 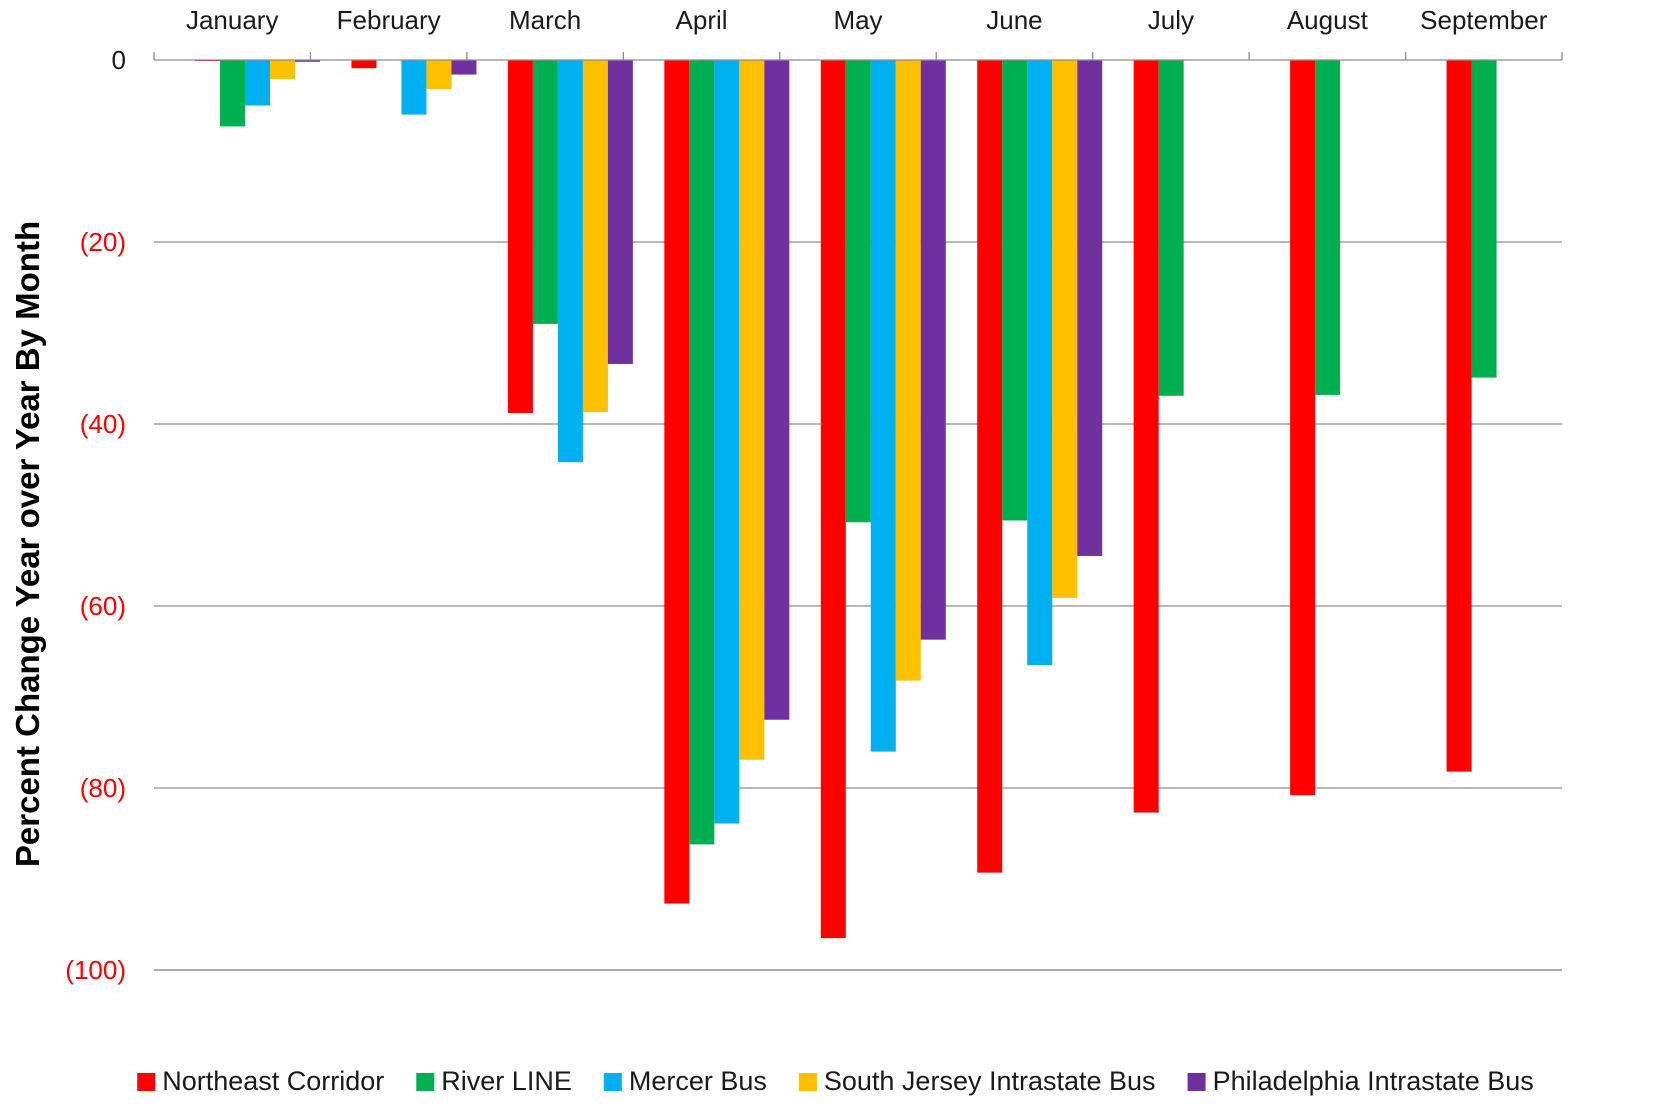 What do you see at coordinates (232, 20) in the screenshot?
I see `category-label: January` at bounding box center [232, 20].